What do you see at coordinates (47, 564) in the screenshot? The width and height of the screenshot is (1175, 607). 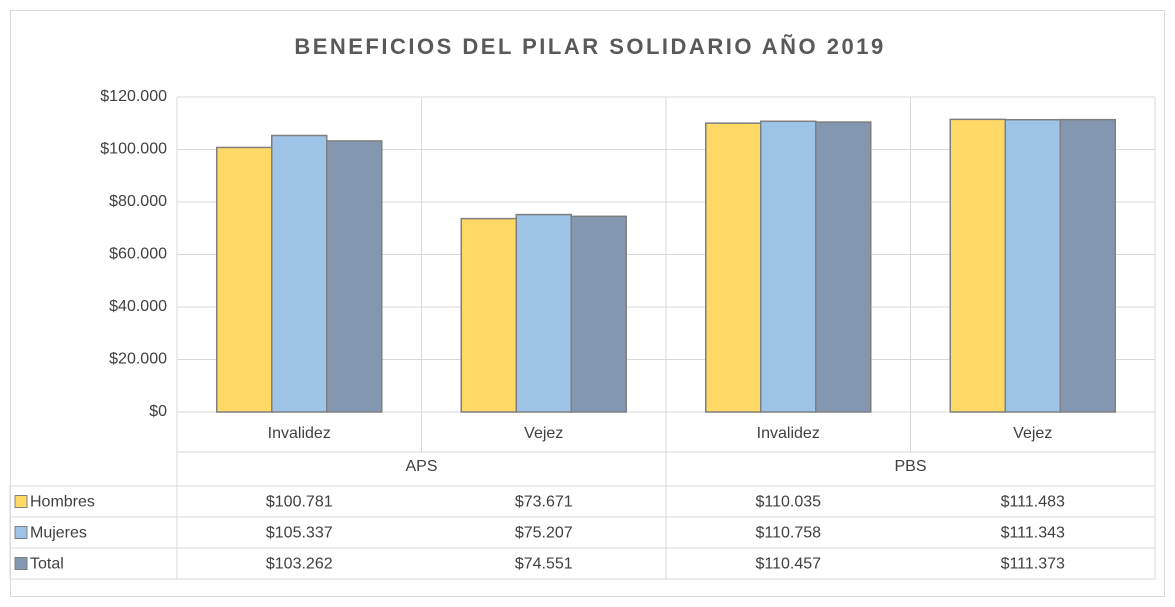 I see `legend-label: Total` at bounding box center [47, 564].